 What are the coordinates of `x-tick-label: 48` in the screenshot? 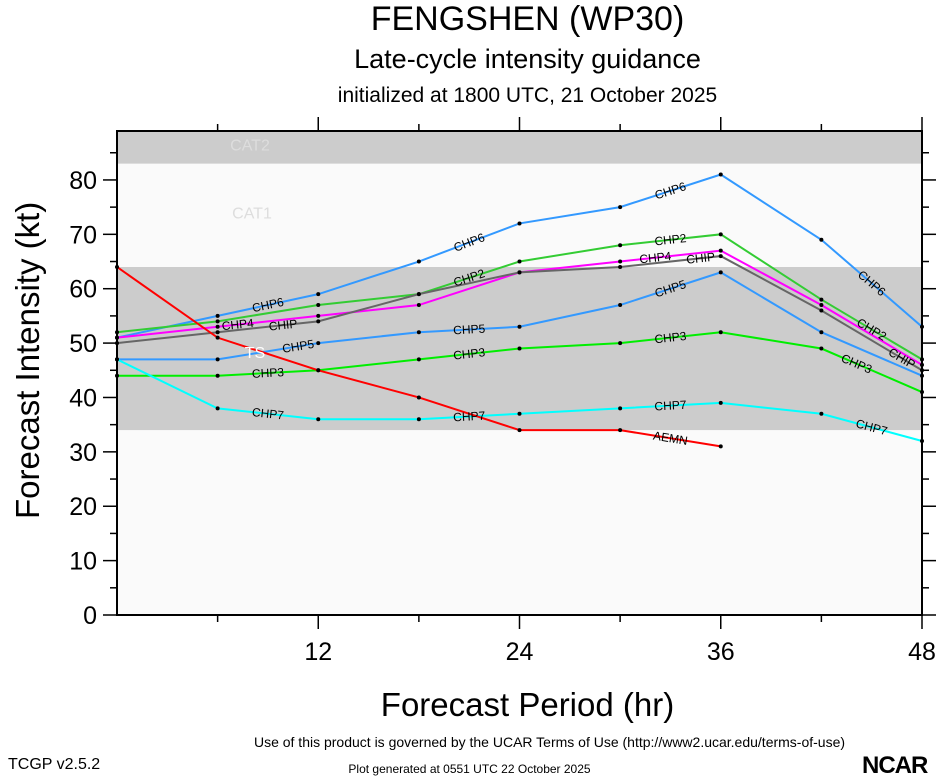 It's located at (922, 652).